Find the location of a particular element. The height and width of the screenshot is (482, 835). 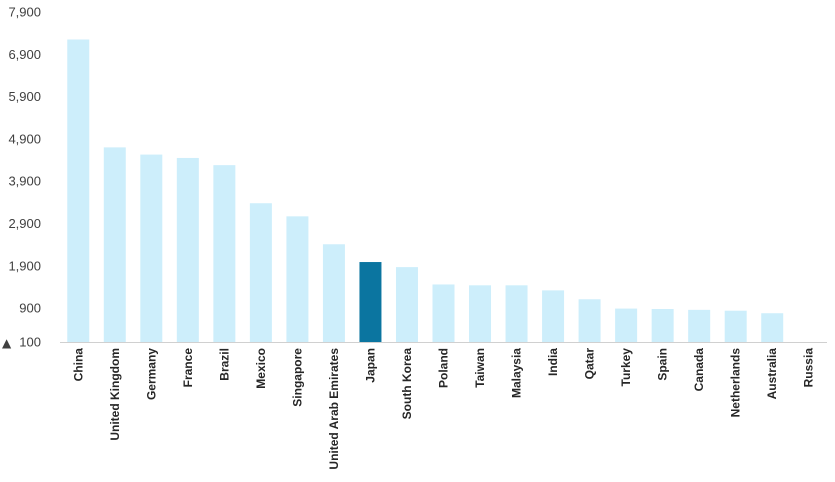

y-tick-label: 100 is located at coordinates (30, 342).